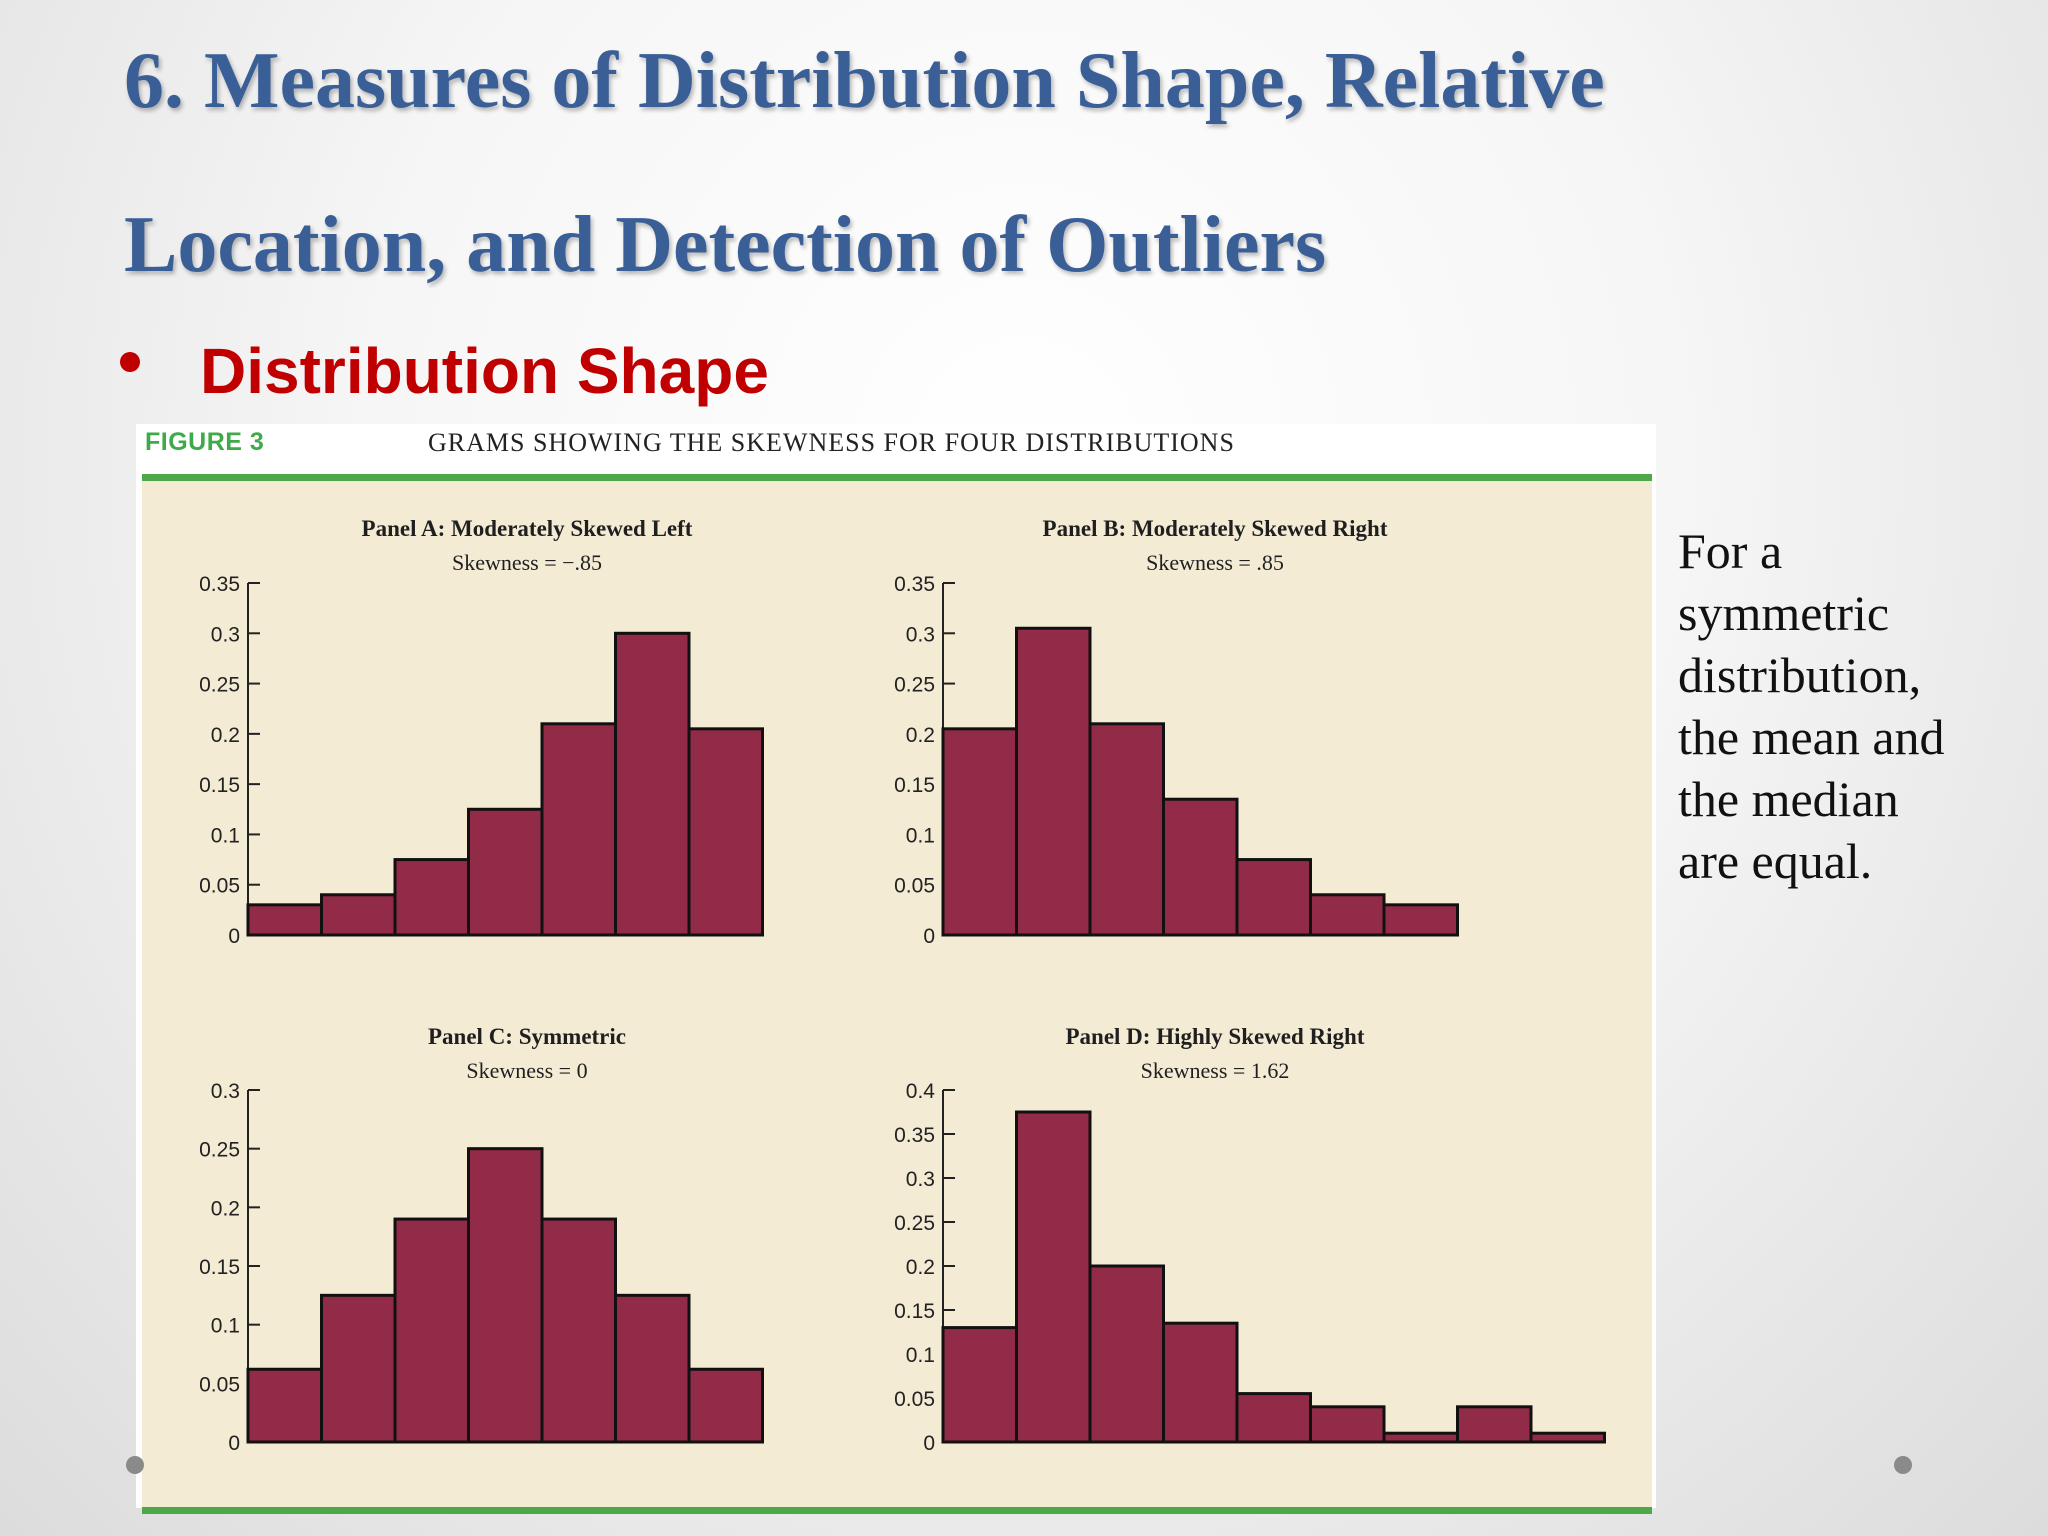 Image resolution: width=2048 pixels, height=1536 pixels. Describe the element at coordinates (1215, 528) in the screenshot. I see `panel-title: Panel B: Moderately Skewed Right` at that location.